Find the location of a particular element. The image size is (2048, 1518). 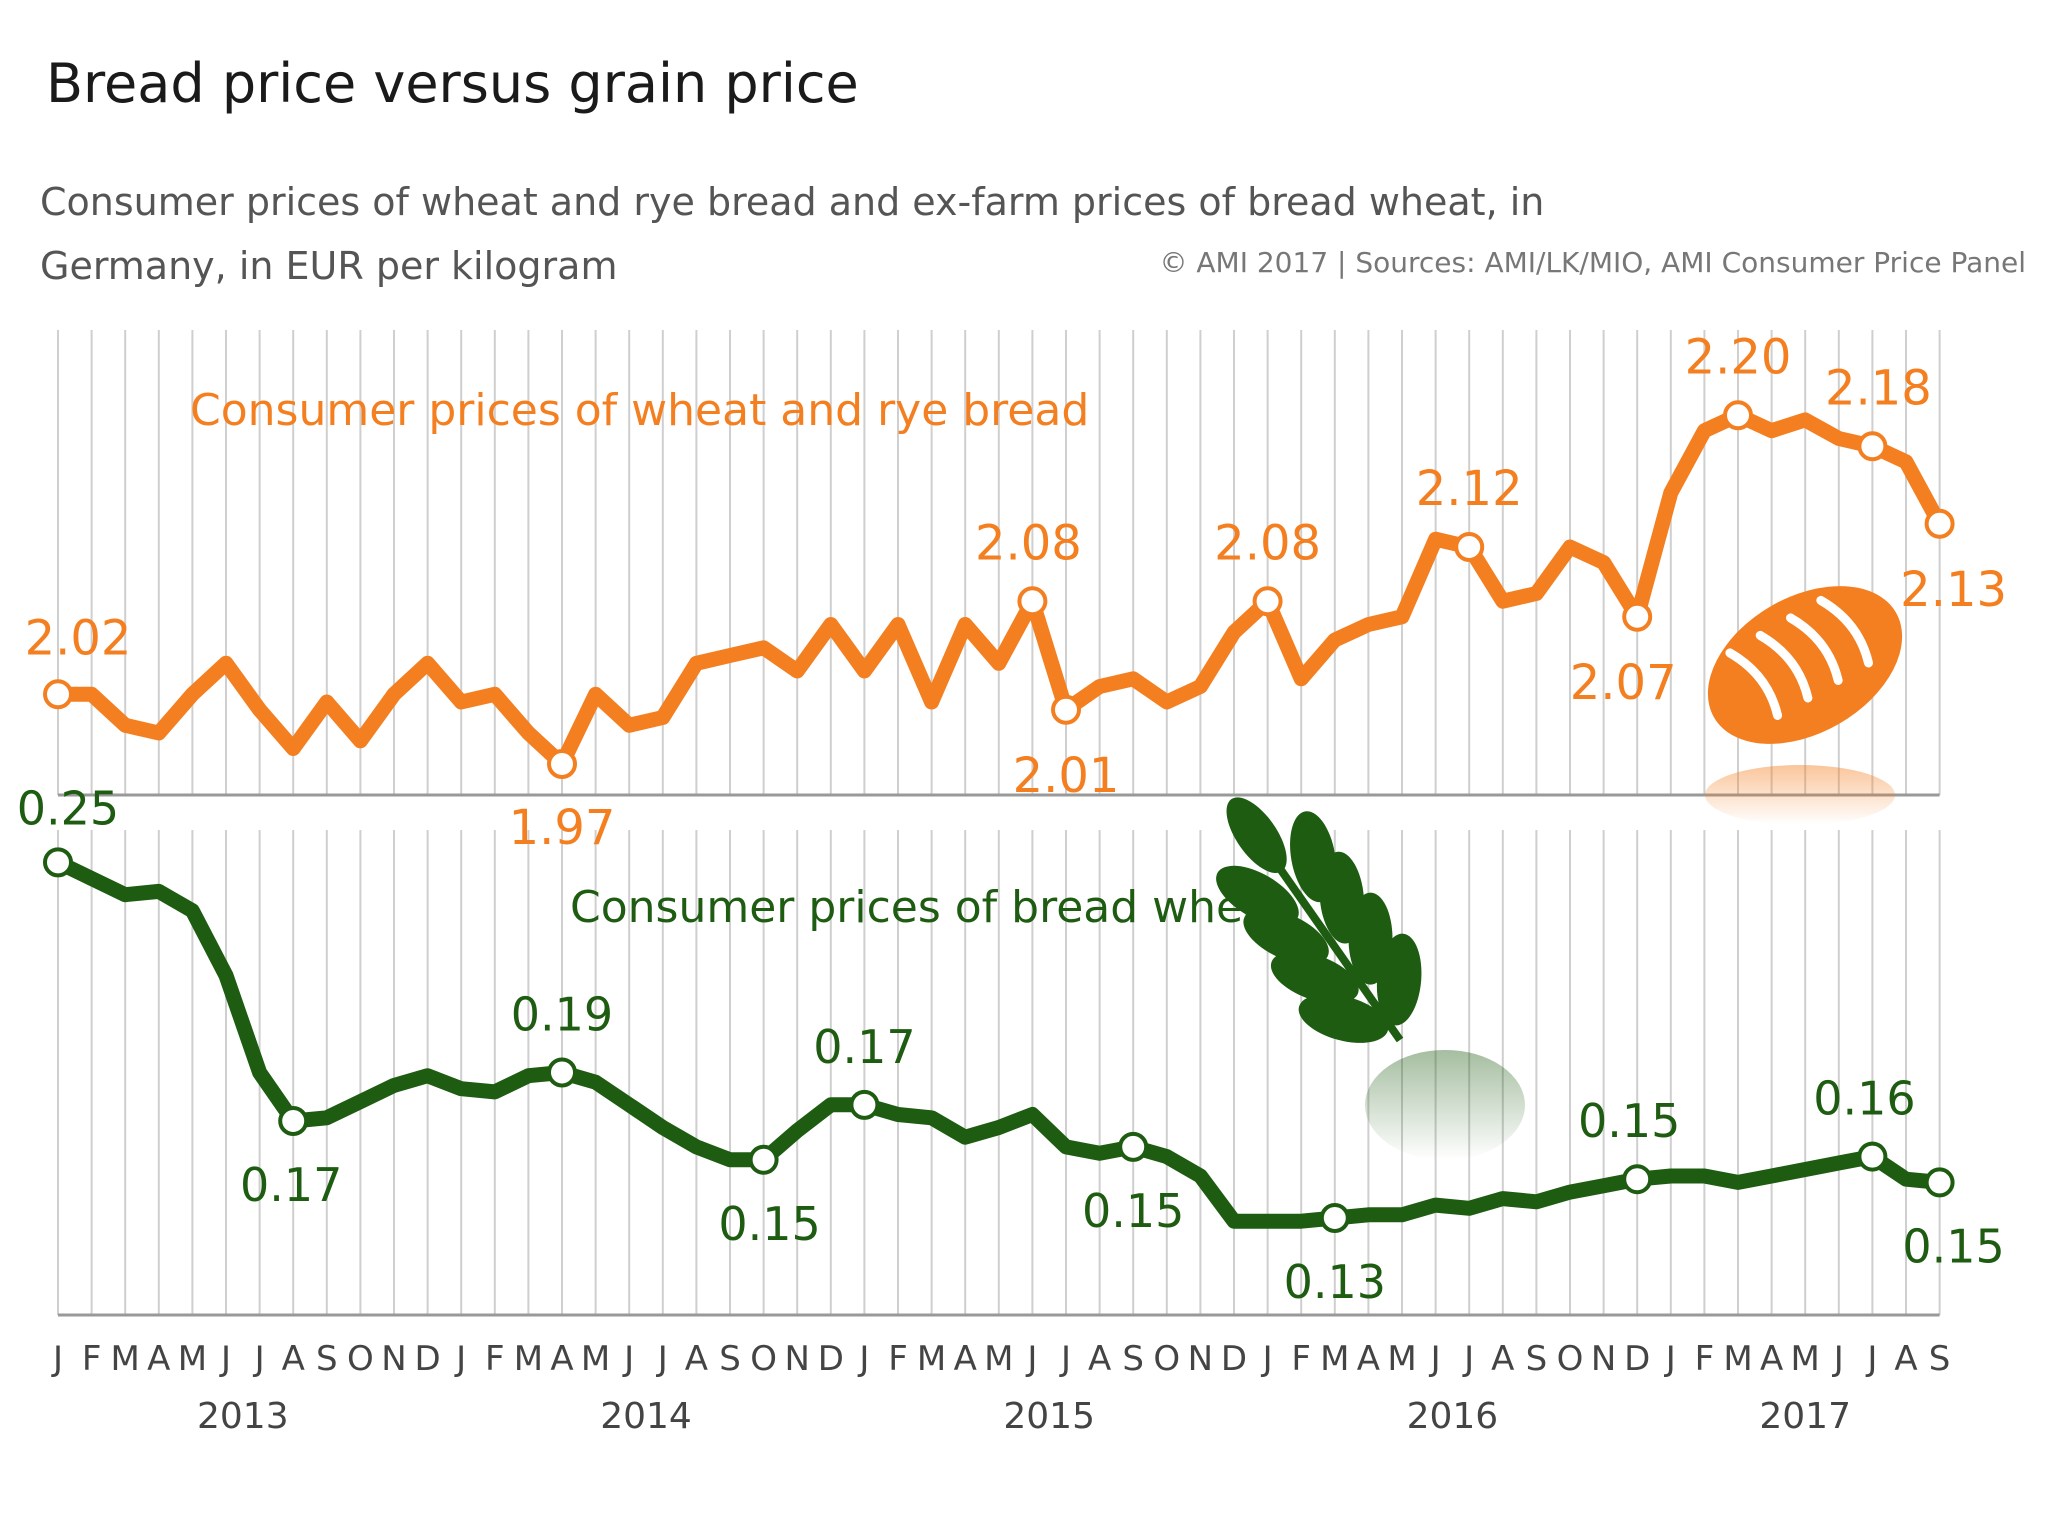

series-name-wheat: Consumer prices of bread wheat is located at coordinates (928, 907).